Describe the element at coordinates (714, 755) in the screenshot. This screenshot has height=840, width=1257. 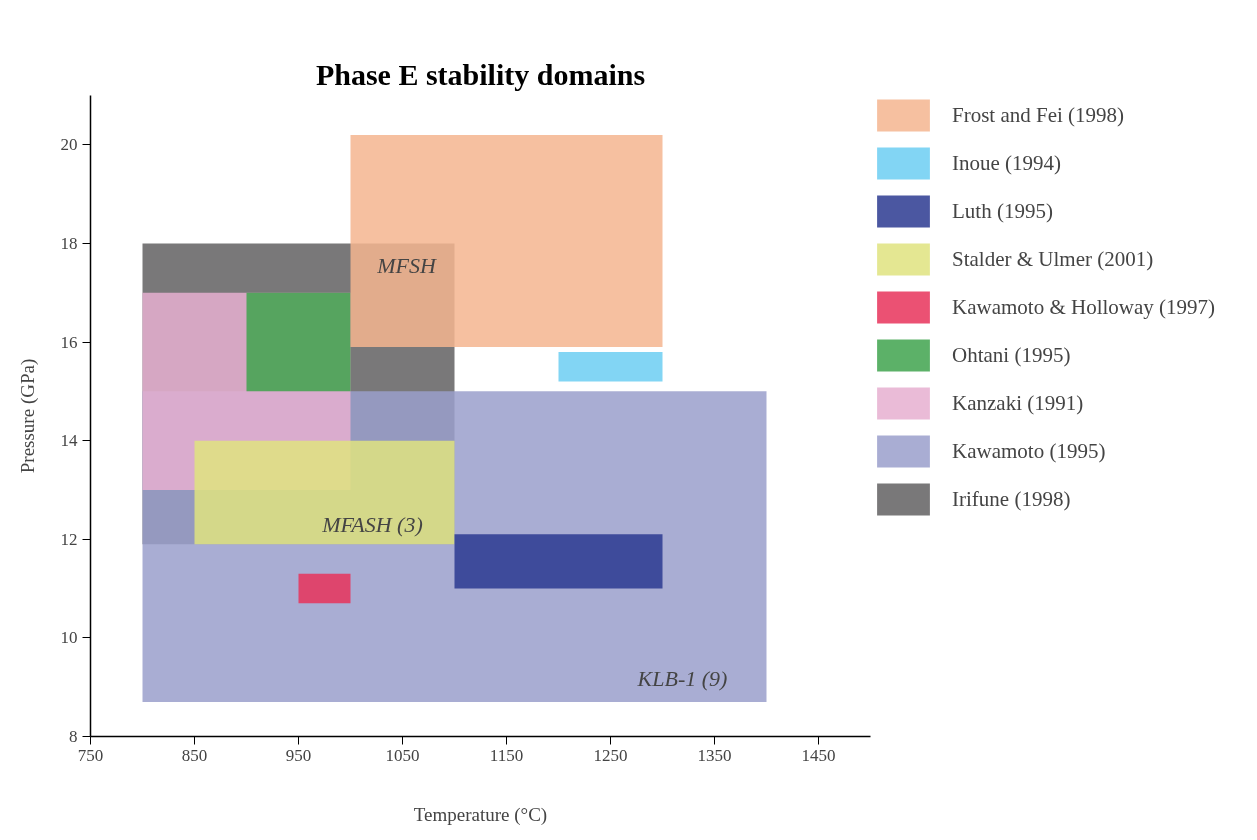
I see `x-tick-label: 1350` at that location.